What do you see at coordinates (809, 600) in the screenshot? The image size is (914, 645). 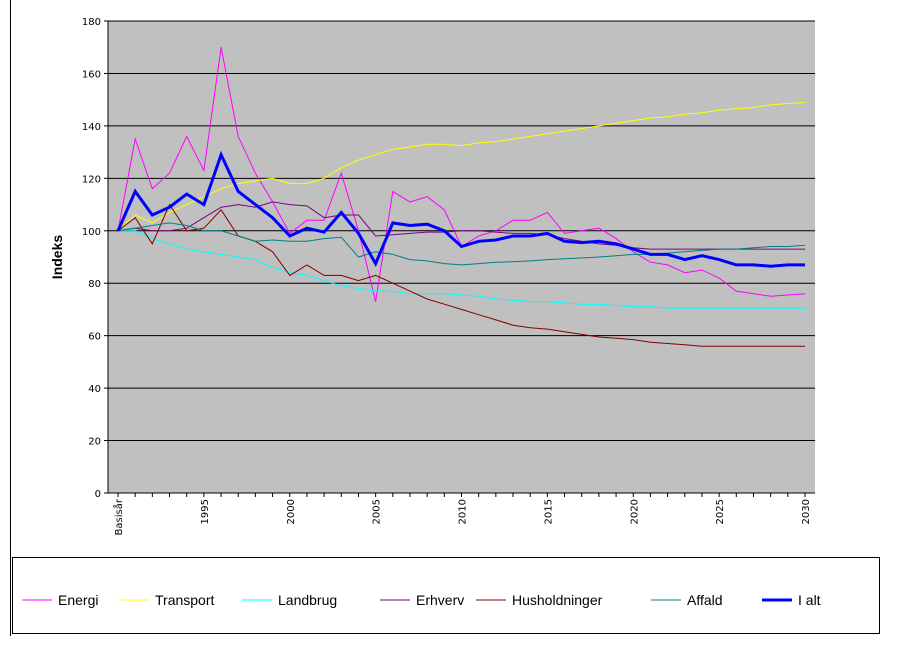 I see `legend-label: I alt` at bounding box center [809, 600].